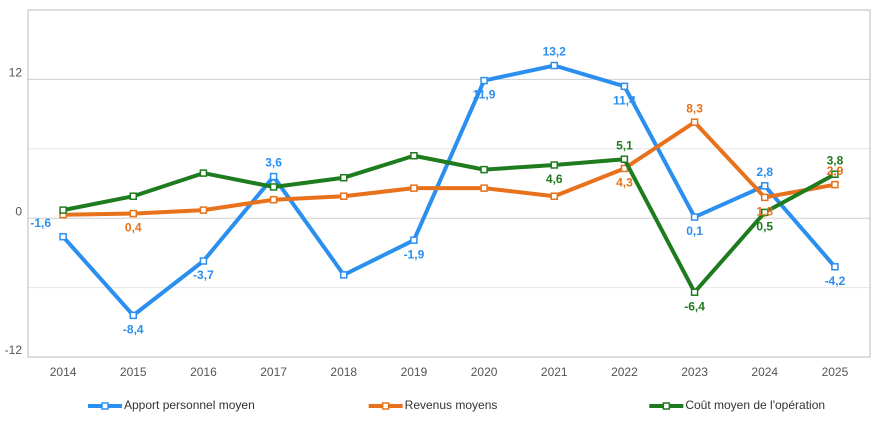 The height and width of the screenshot is (428, 877). I want to click on data-label: -1,9, so click(414, 254).